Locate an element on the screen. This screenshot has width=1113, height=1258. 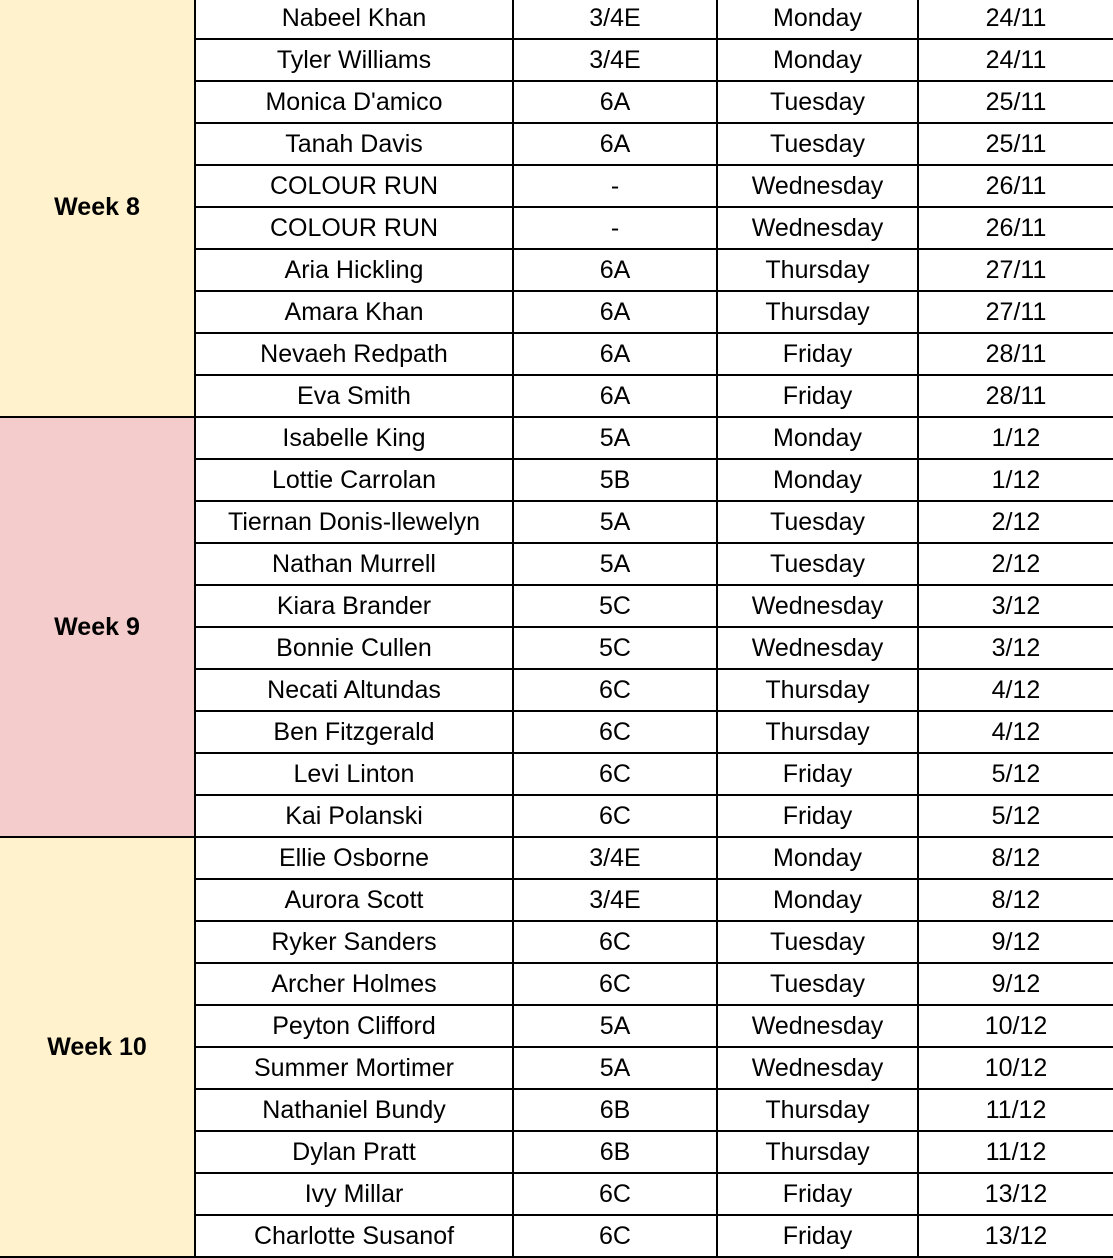
student-name-cell: Necati Altundas is located at coordinates (354, 690).